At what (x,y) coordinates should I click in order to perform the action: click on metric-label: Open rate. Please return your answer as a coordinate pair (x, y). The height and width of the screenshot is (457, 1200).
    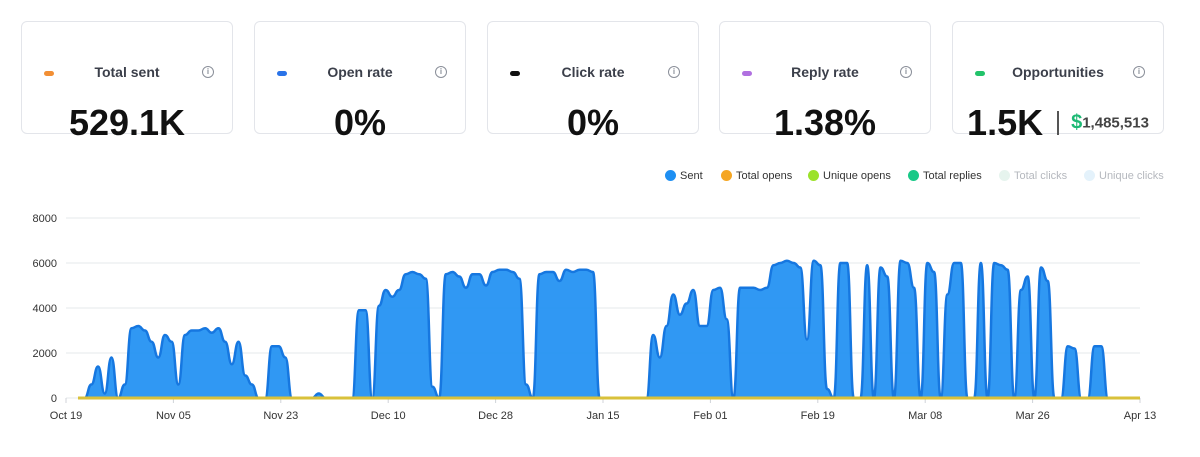
    Looking at the image, I should click on (360, 72).